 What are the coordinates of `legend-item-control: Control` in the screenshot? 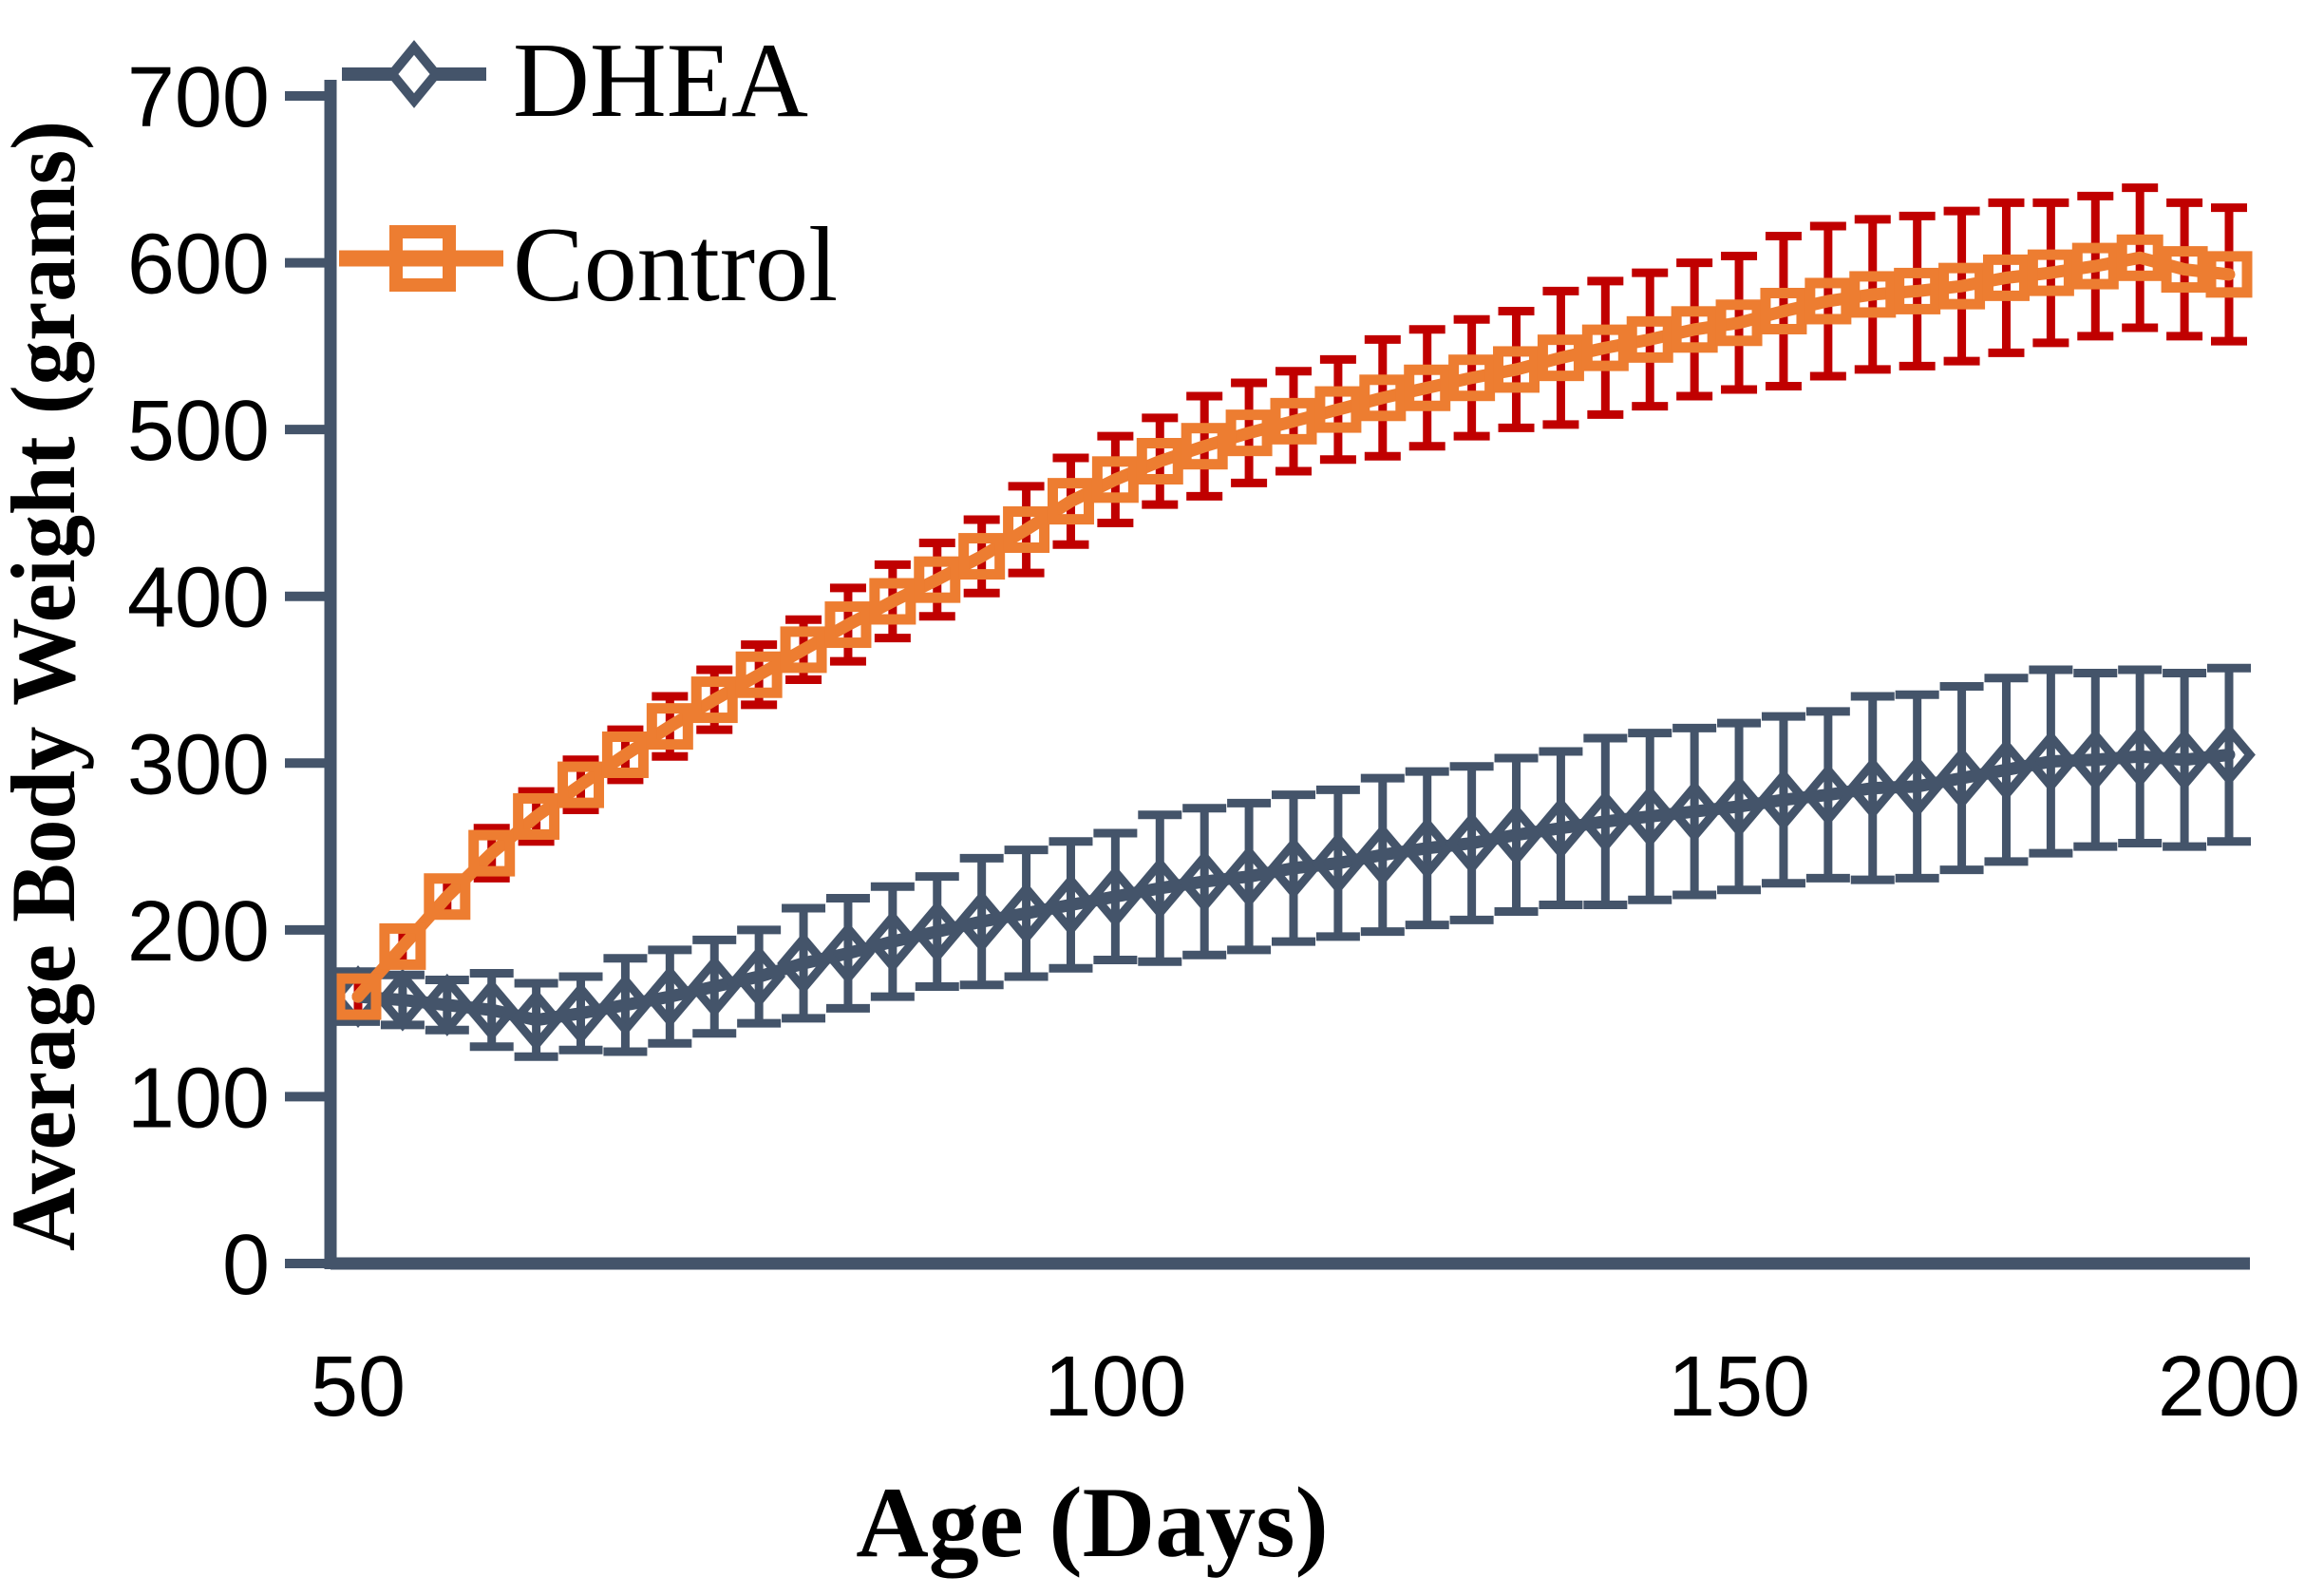 It's located at (588, 265).